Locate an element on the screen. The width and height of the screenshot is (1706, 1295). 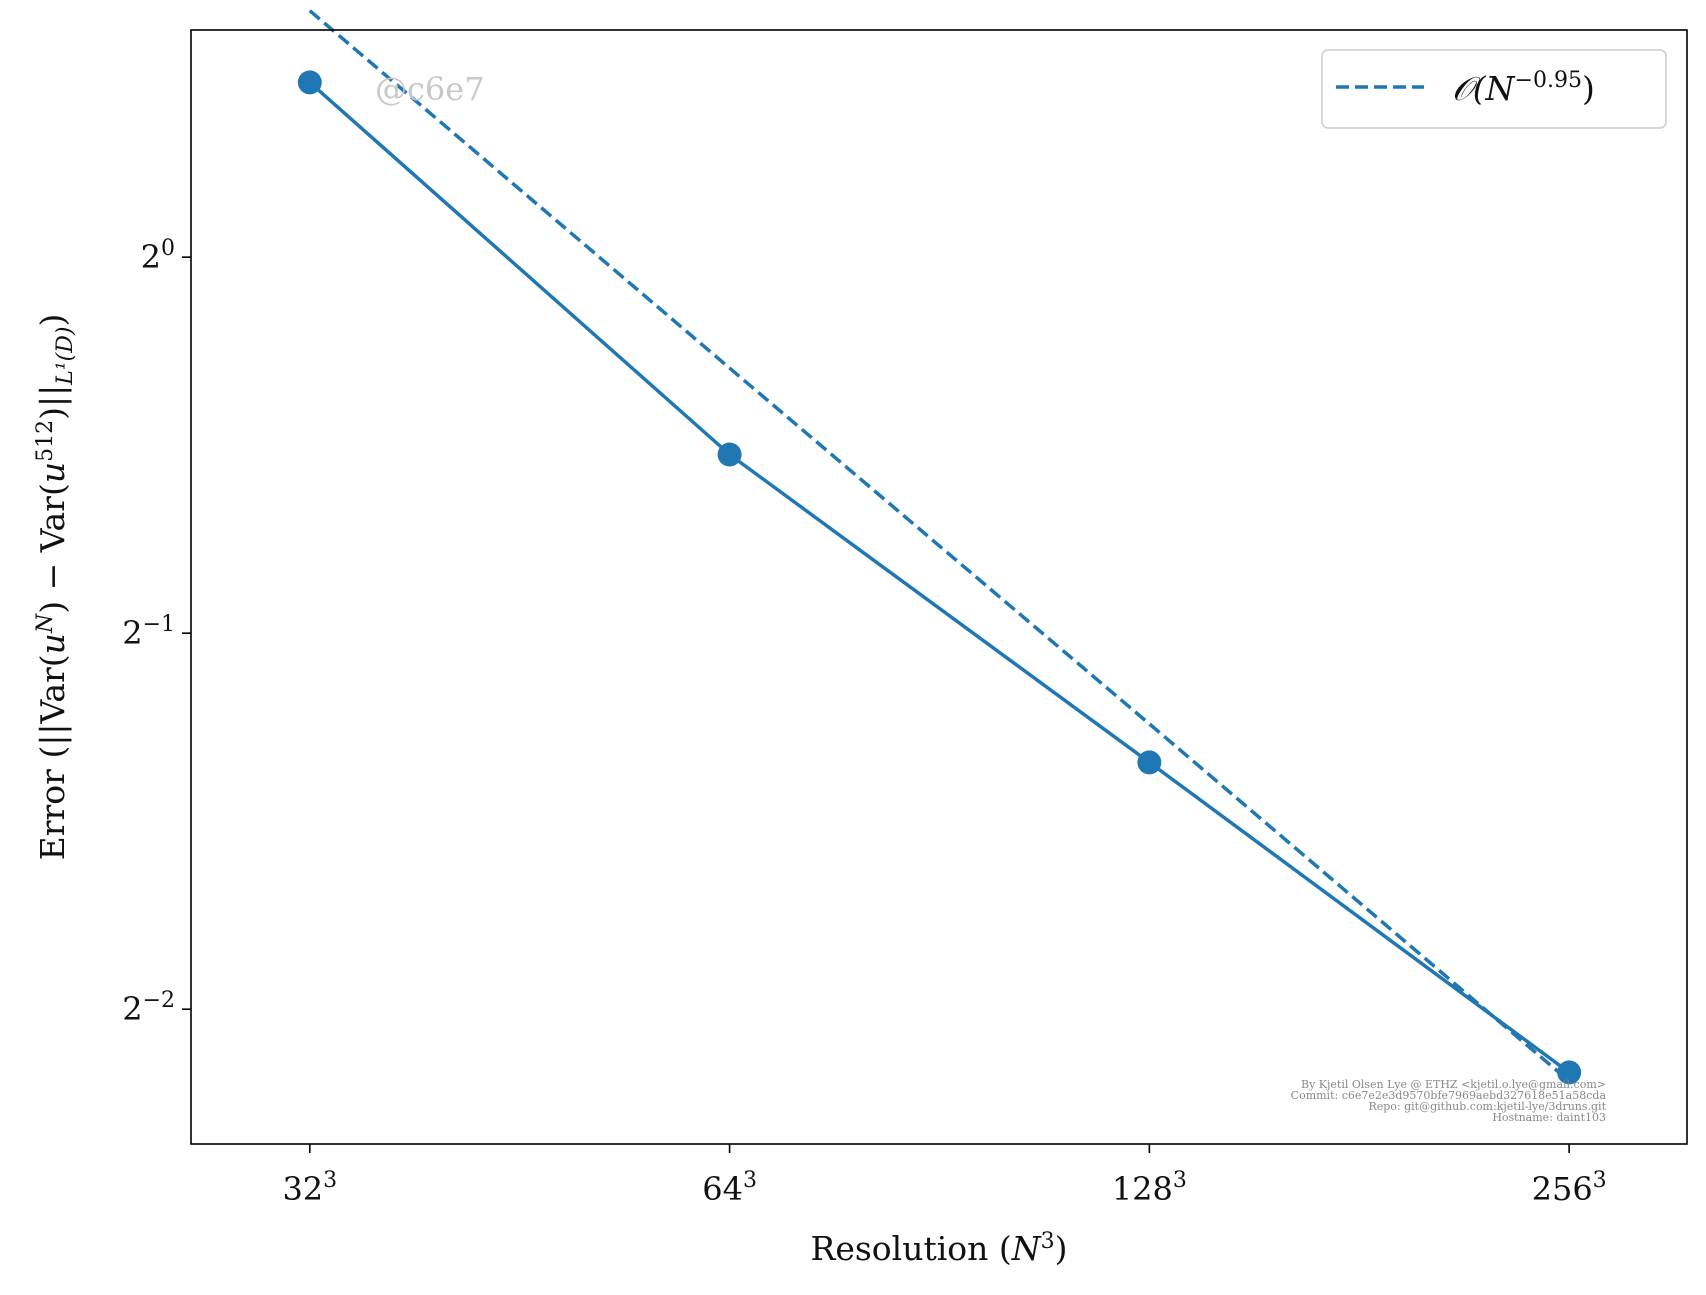
x-tick-label: 2563 is located at coordinates (1569, 1188).